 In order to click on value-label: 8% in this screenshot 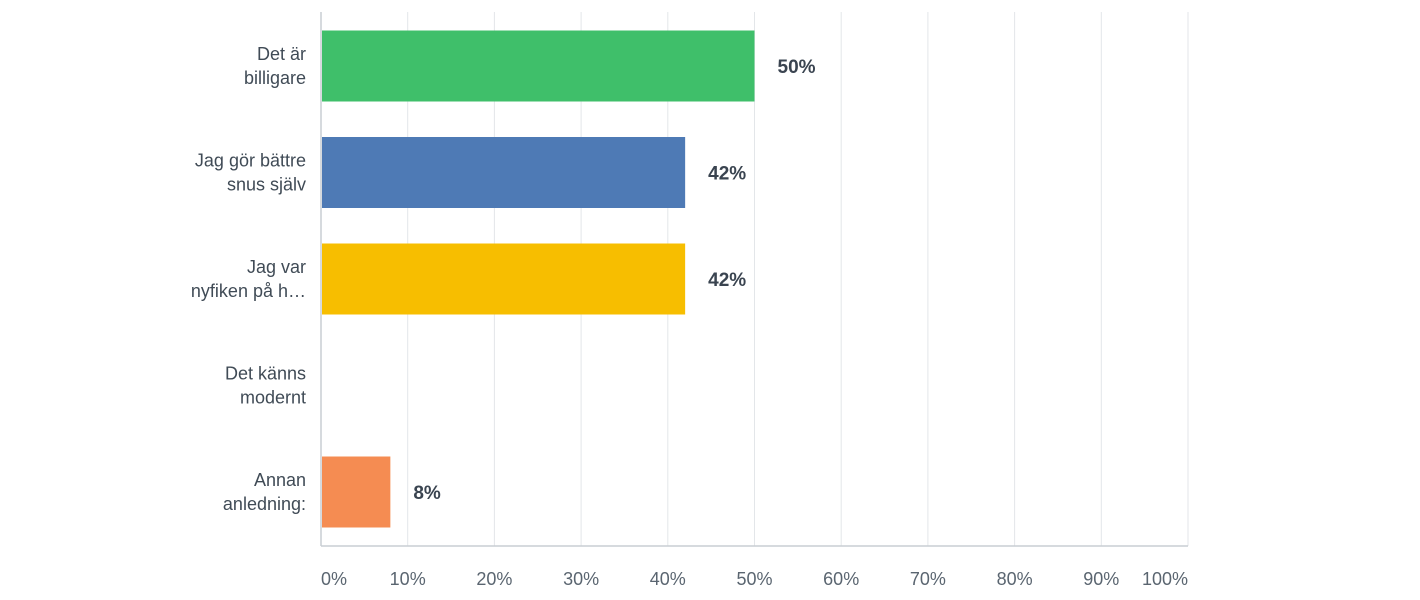, I will do `click(427, 493)`.